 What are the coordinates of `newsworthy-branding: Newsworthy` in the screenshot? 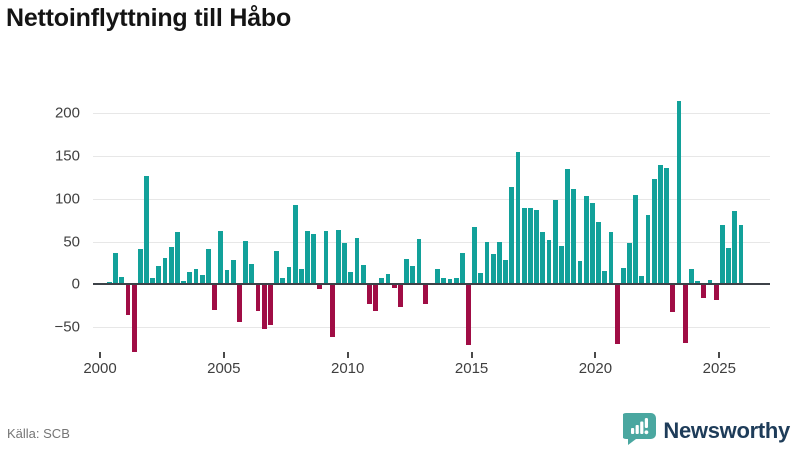 It's located at (705, 430).